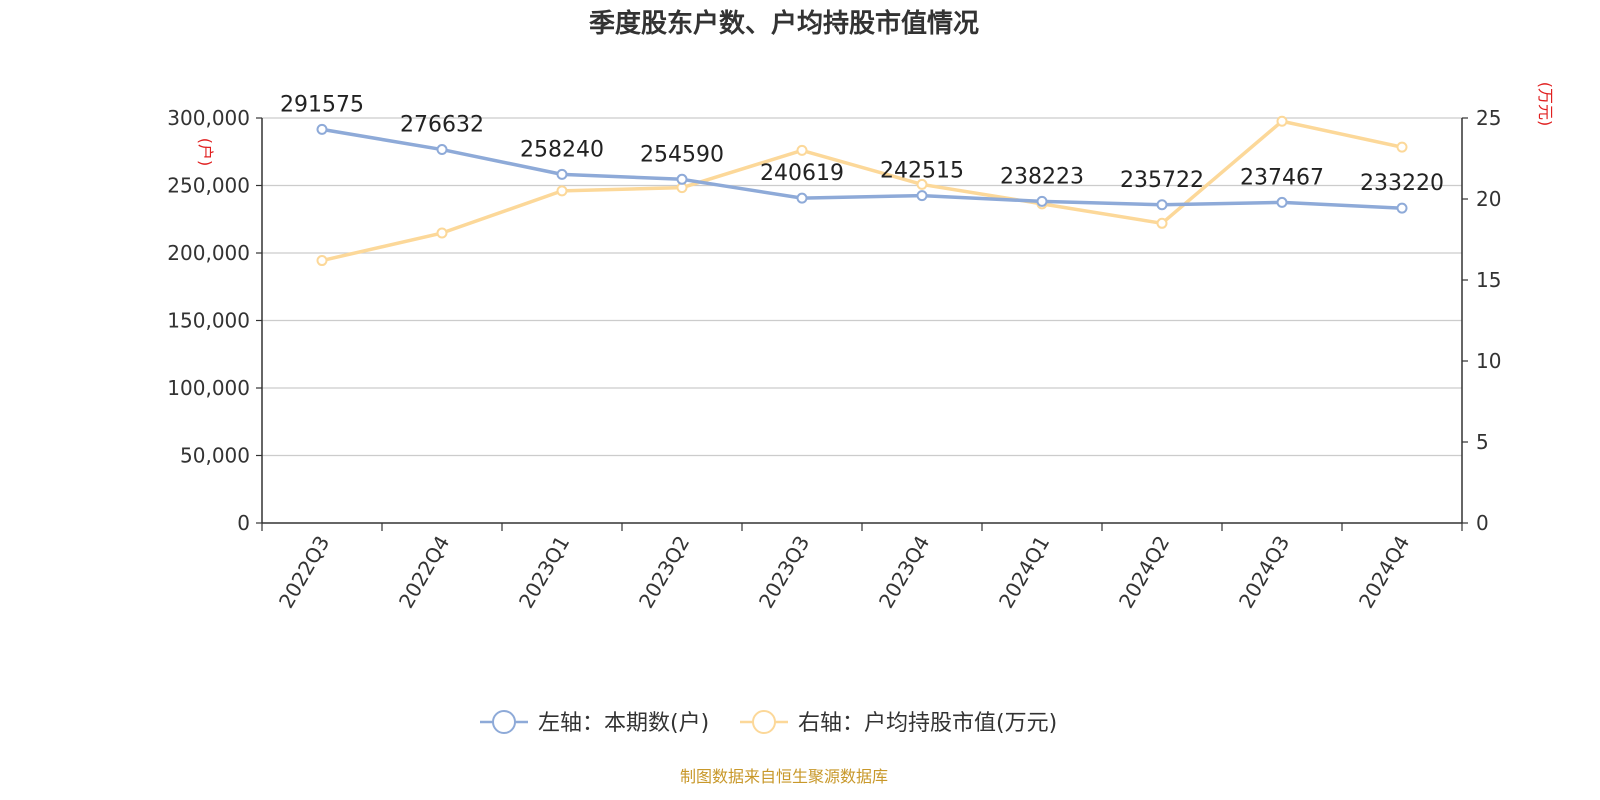 Image resolution: width=1600 pixels, height=800 pixels. What do you see at coordinates (304, 572) in the screenshot?
I see `x-tick-label: 2022Q3` at bounding box center [304, 572].